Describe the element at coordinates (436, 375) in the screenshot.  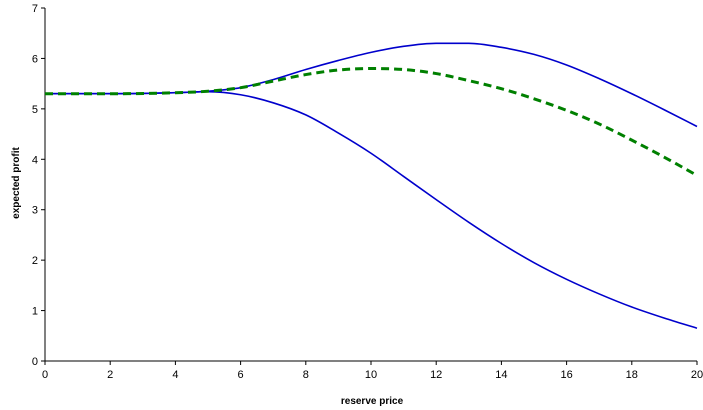
I see `x-tick-label: 12` at that location.